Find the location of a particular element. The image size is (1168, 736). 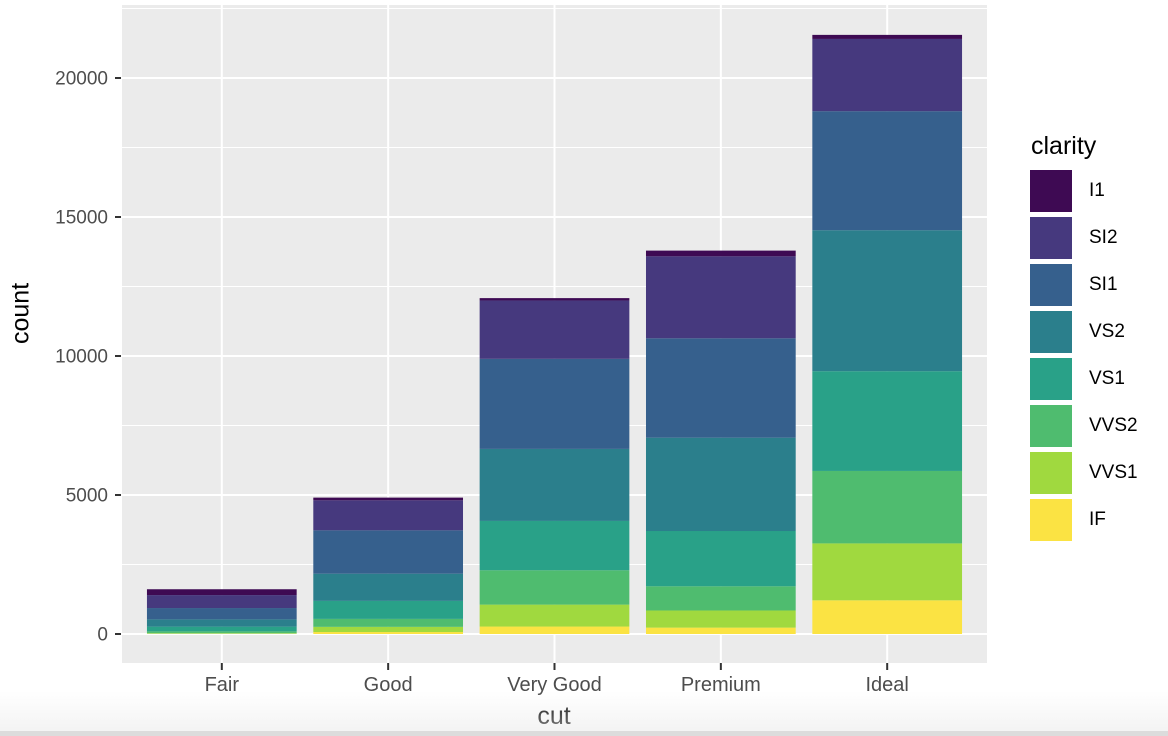

bar-segment-Premium-SI2 is located at coordinates (720, 297).